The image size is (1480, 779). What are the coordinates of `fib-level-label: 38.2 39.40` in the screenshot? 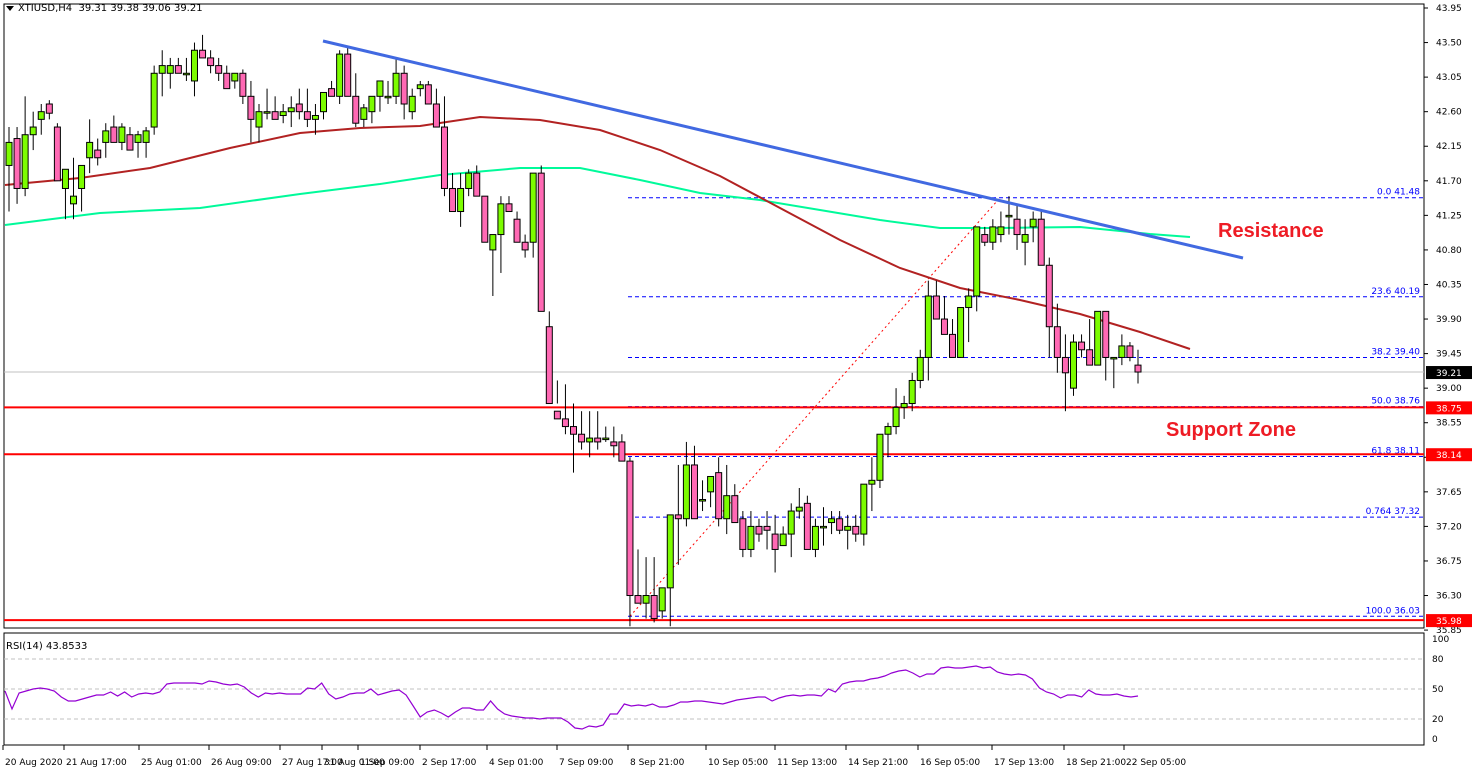 It's located at (1395, 352).